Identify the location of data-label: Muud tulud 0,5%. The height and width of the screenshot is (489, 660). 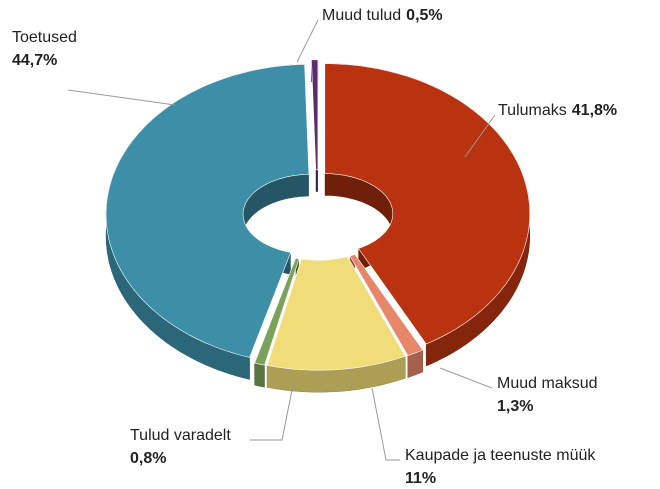
(382, 15).